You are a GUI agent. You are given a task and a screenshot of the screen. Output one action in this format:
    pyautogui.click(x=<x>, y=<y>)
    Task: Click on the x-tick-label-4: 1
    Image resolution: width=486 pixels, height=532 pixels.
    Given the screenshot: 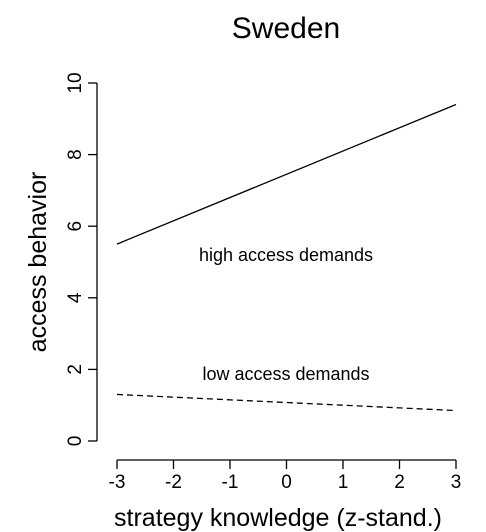 What is the action you would take?
    pyautogui.click(x=343, y=482)
    